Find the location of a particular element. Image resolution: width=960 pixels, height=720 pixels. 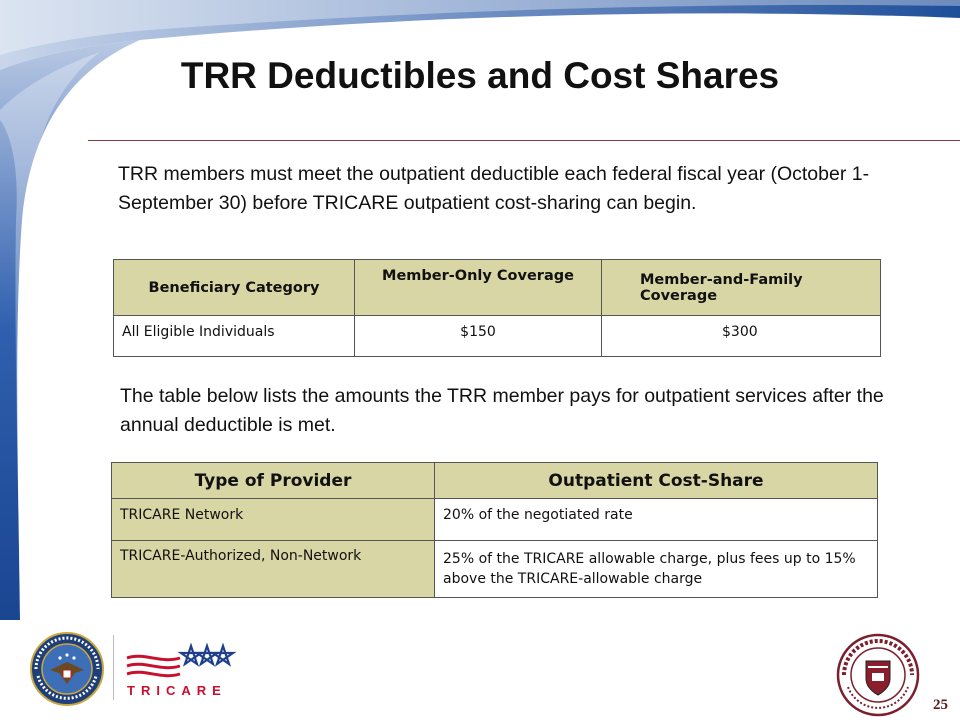

table-row: All Eligible Individuals $150 $300 is located at coordinates (497, 336).